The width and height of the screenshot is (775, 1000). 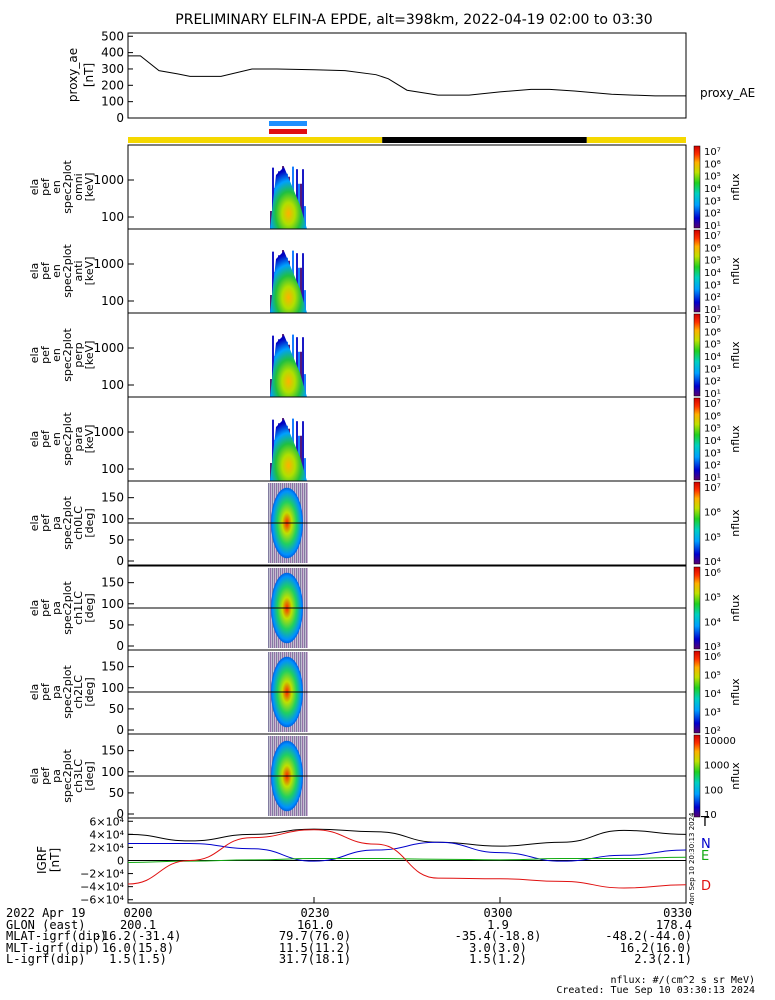 I want to click on x-axis-ticks, so click(x=407, y=900).